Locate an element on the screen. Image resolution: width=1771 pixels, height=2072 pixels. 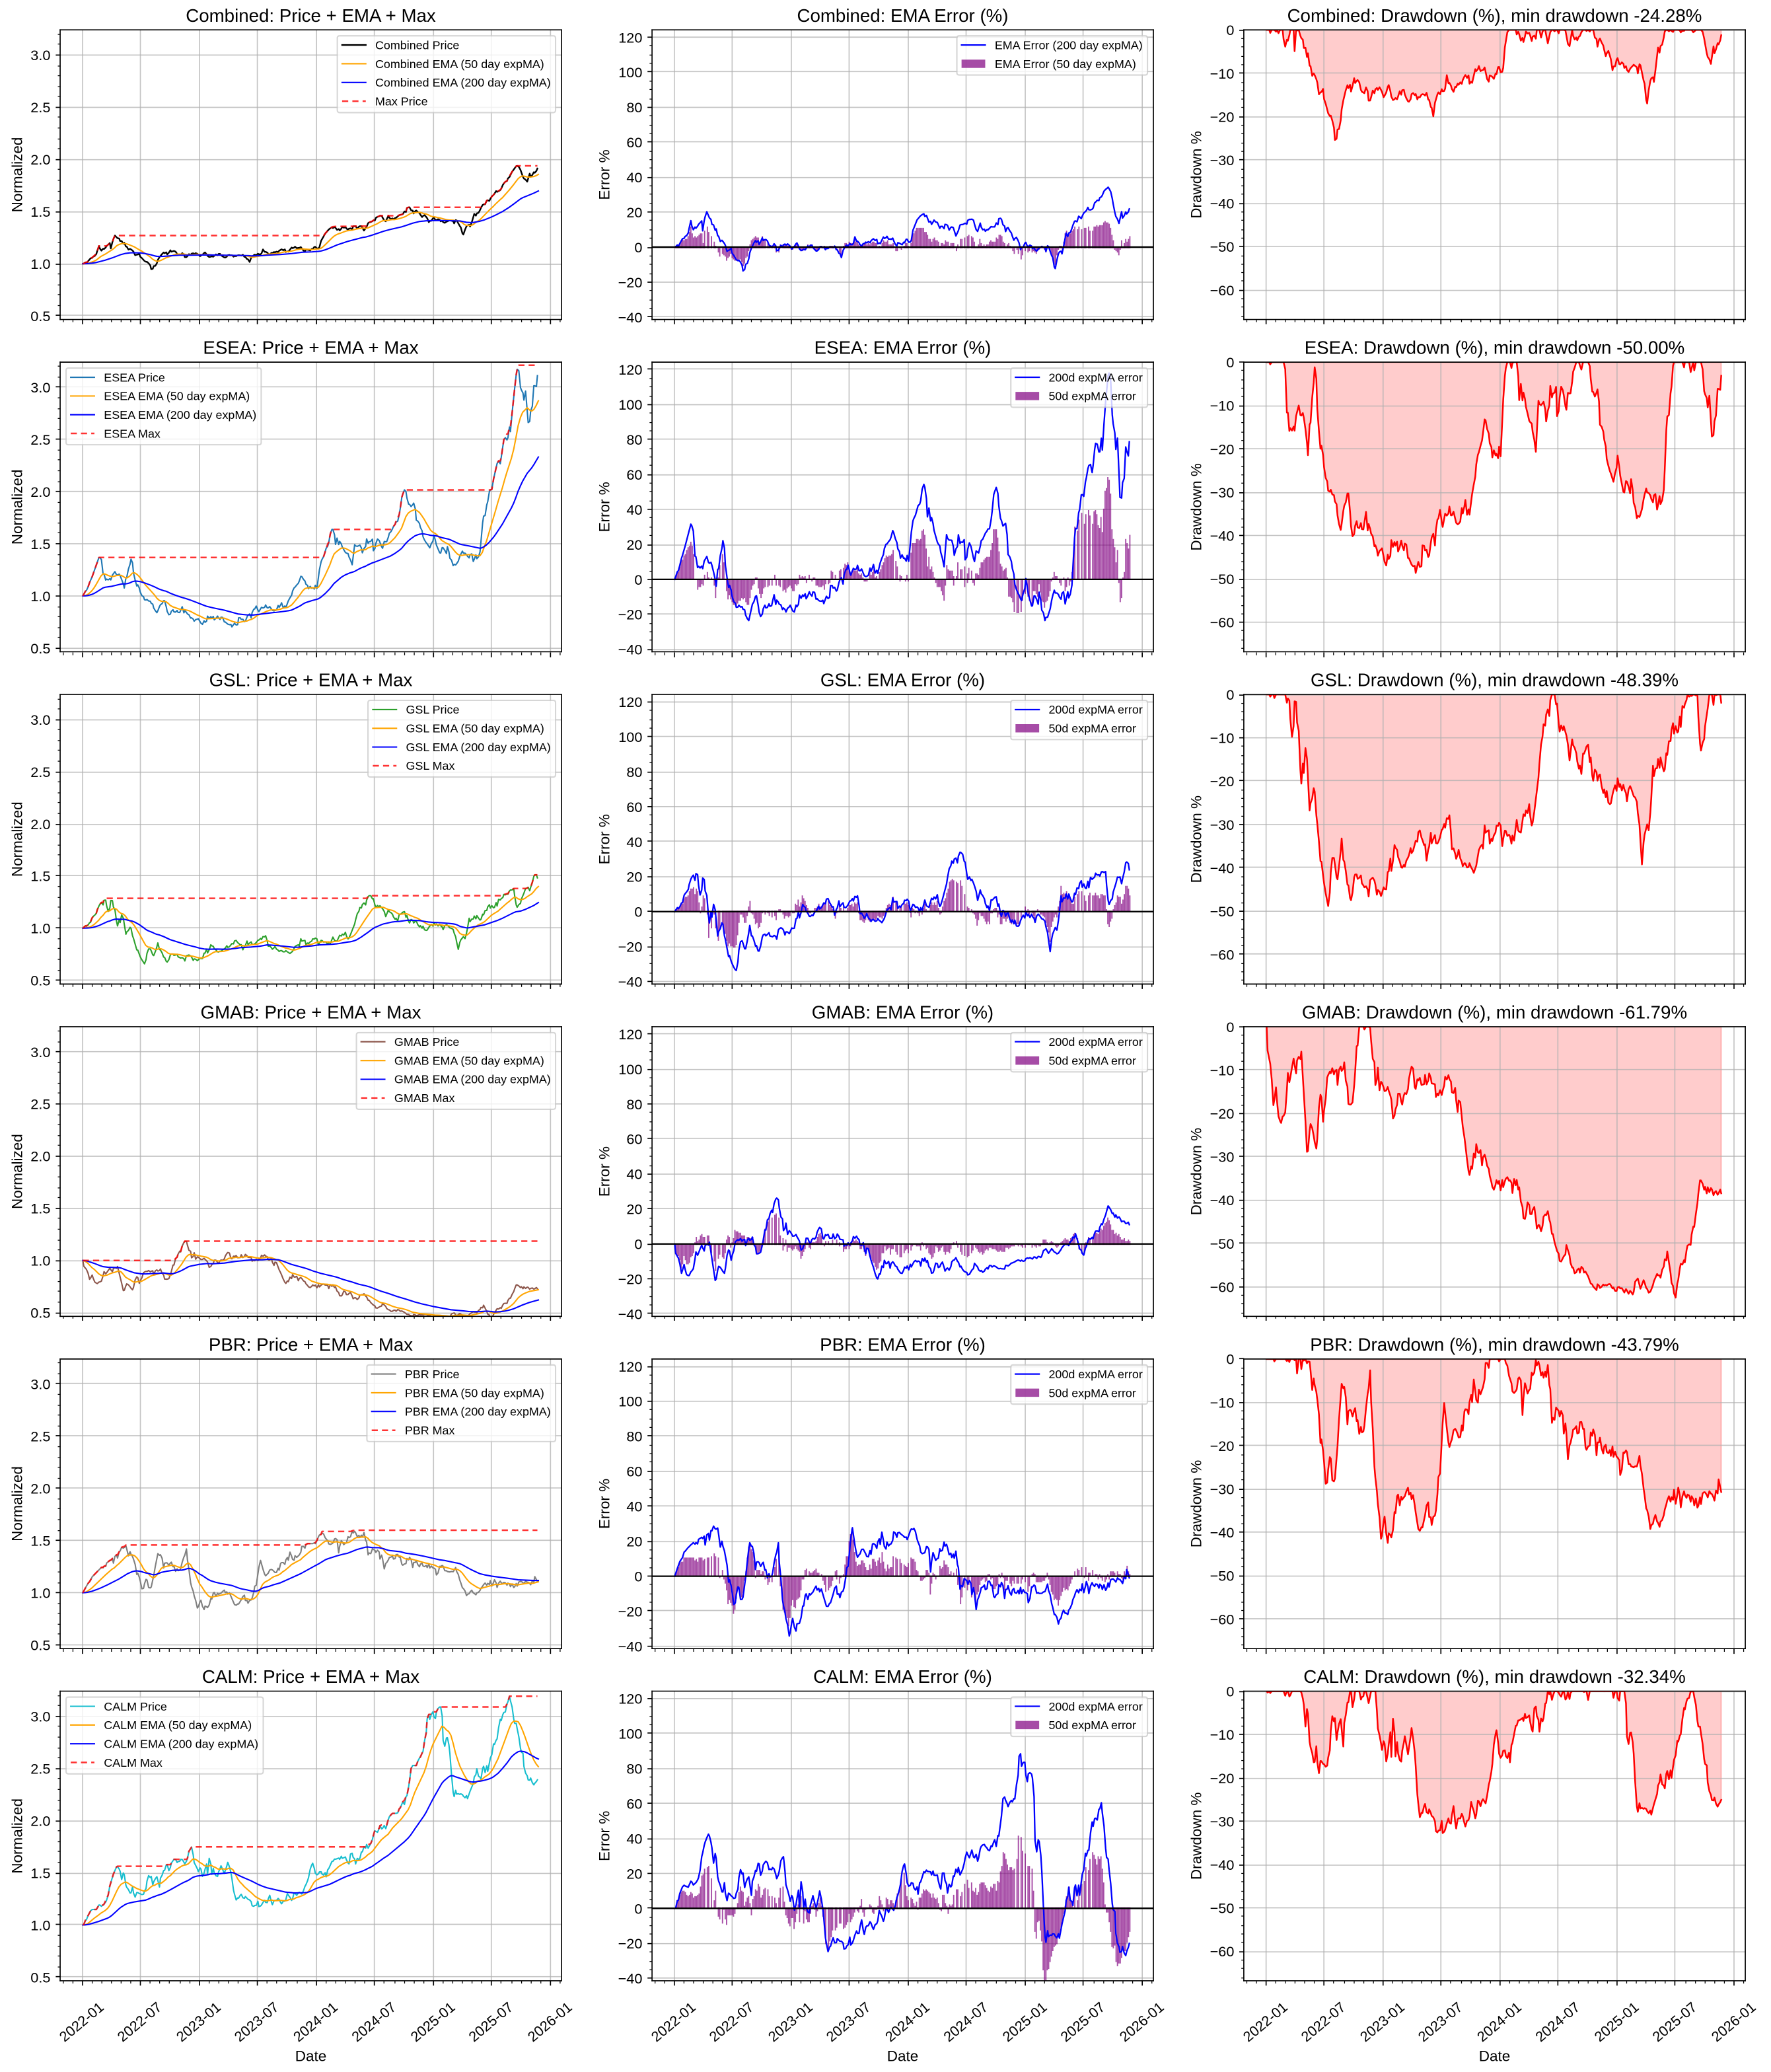
svg-text: GMAB EMA (50 day expMA) is located at coordinates (469, 1060).